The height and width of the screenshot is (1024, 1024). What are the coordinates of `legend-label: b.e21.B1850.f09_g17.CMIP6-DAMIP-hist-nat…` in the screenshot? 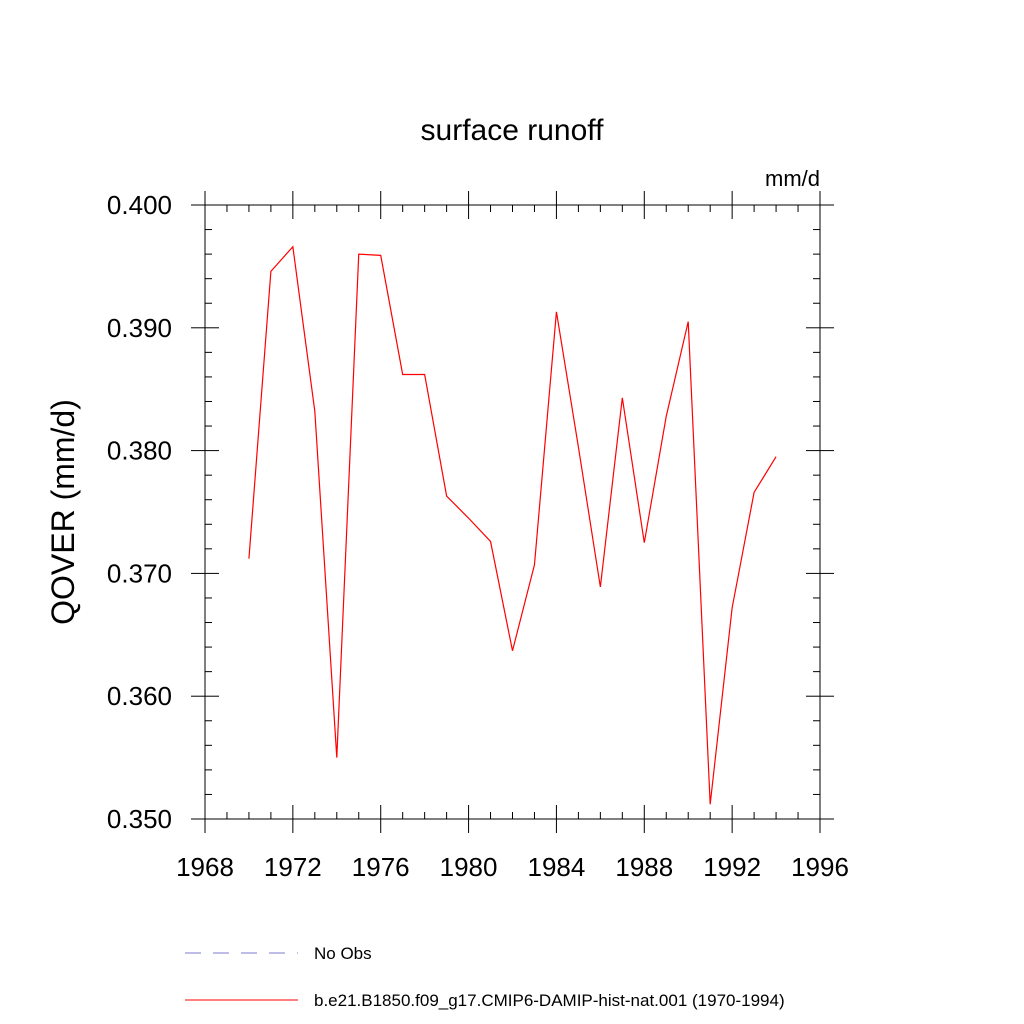 It's located at (549, 1000).